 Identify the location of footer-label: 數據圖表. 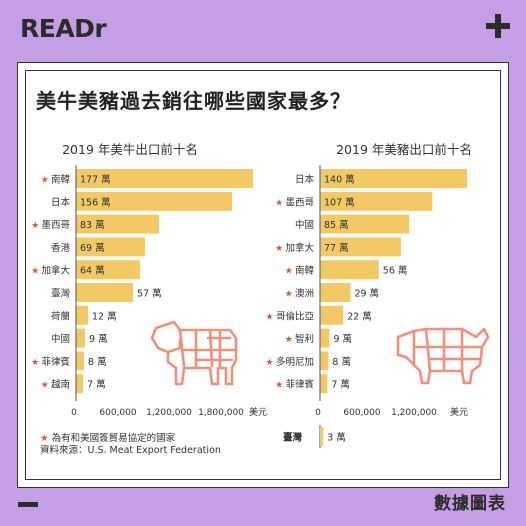
(470, 504).